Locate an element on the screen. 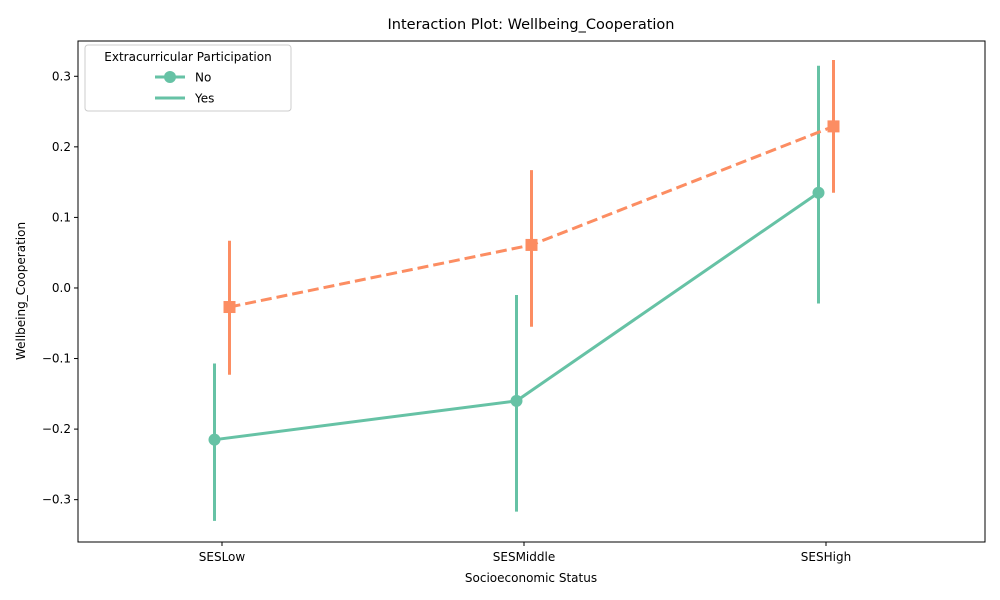 This screenshot has height=600, width=1000. y-tick-label: −0.3 is located at coordinates (56, 500).